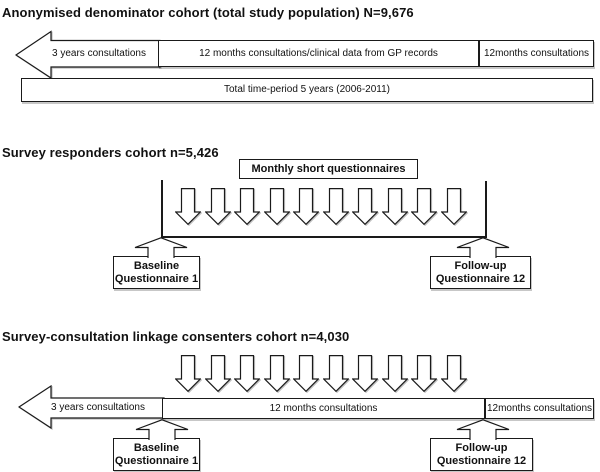 The image size is (600, 472). I want to click on twelve-months-consultations-label: 12 months consultations, so click(323, 408).